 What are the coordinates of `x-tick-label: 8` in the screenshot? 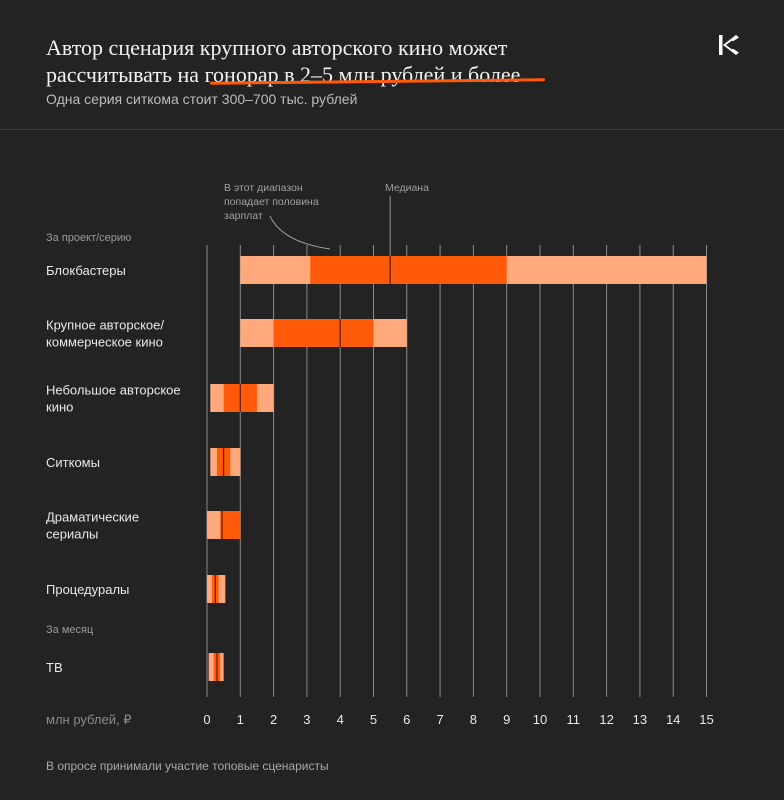 It's located at (473, 719).